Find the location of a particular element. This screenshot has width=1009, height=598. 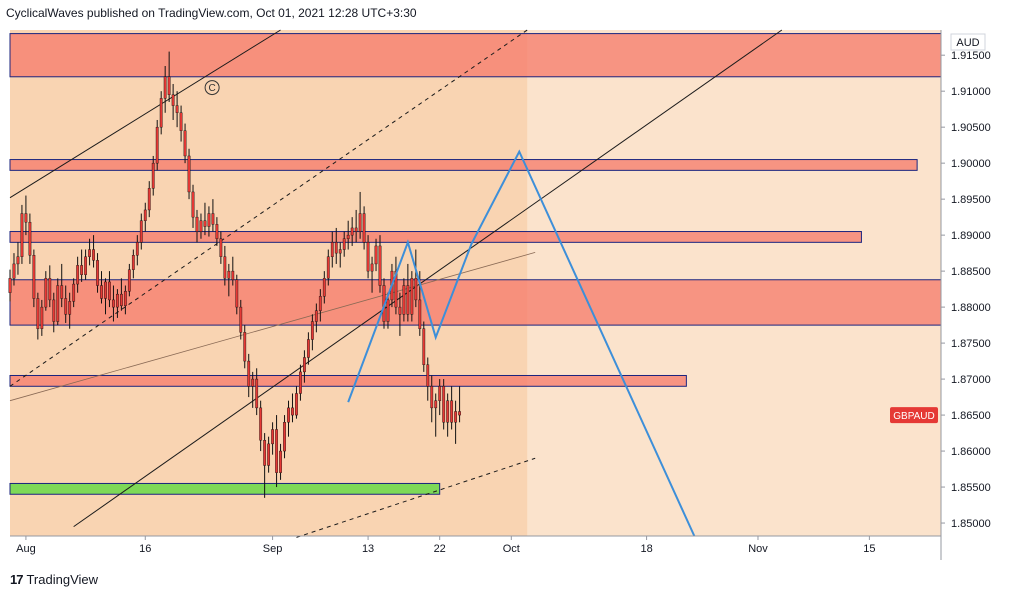

y-tick-label: 1.88000 is located at coordinates (971, 308).